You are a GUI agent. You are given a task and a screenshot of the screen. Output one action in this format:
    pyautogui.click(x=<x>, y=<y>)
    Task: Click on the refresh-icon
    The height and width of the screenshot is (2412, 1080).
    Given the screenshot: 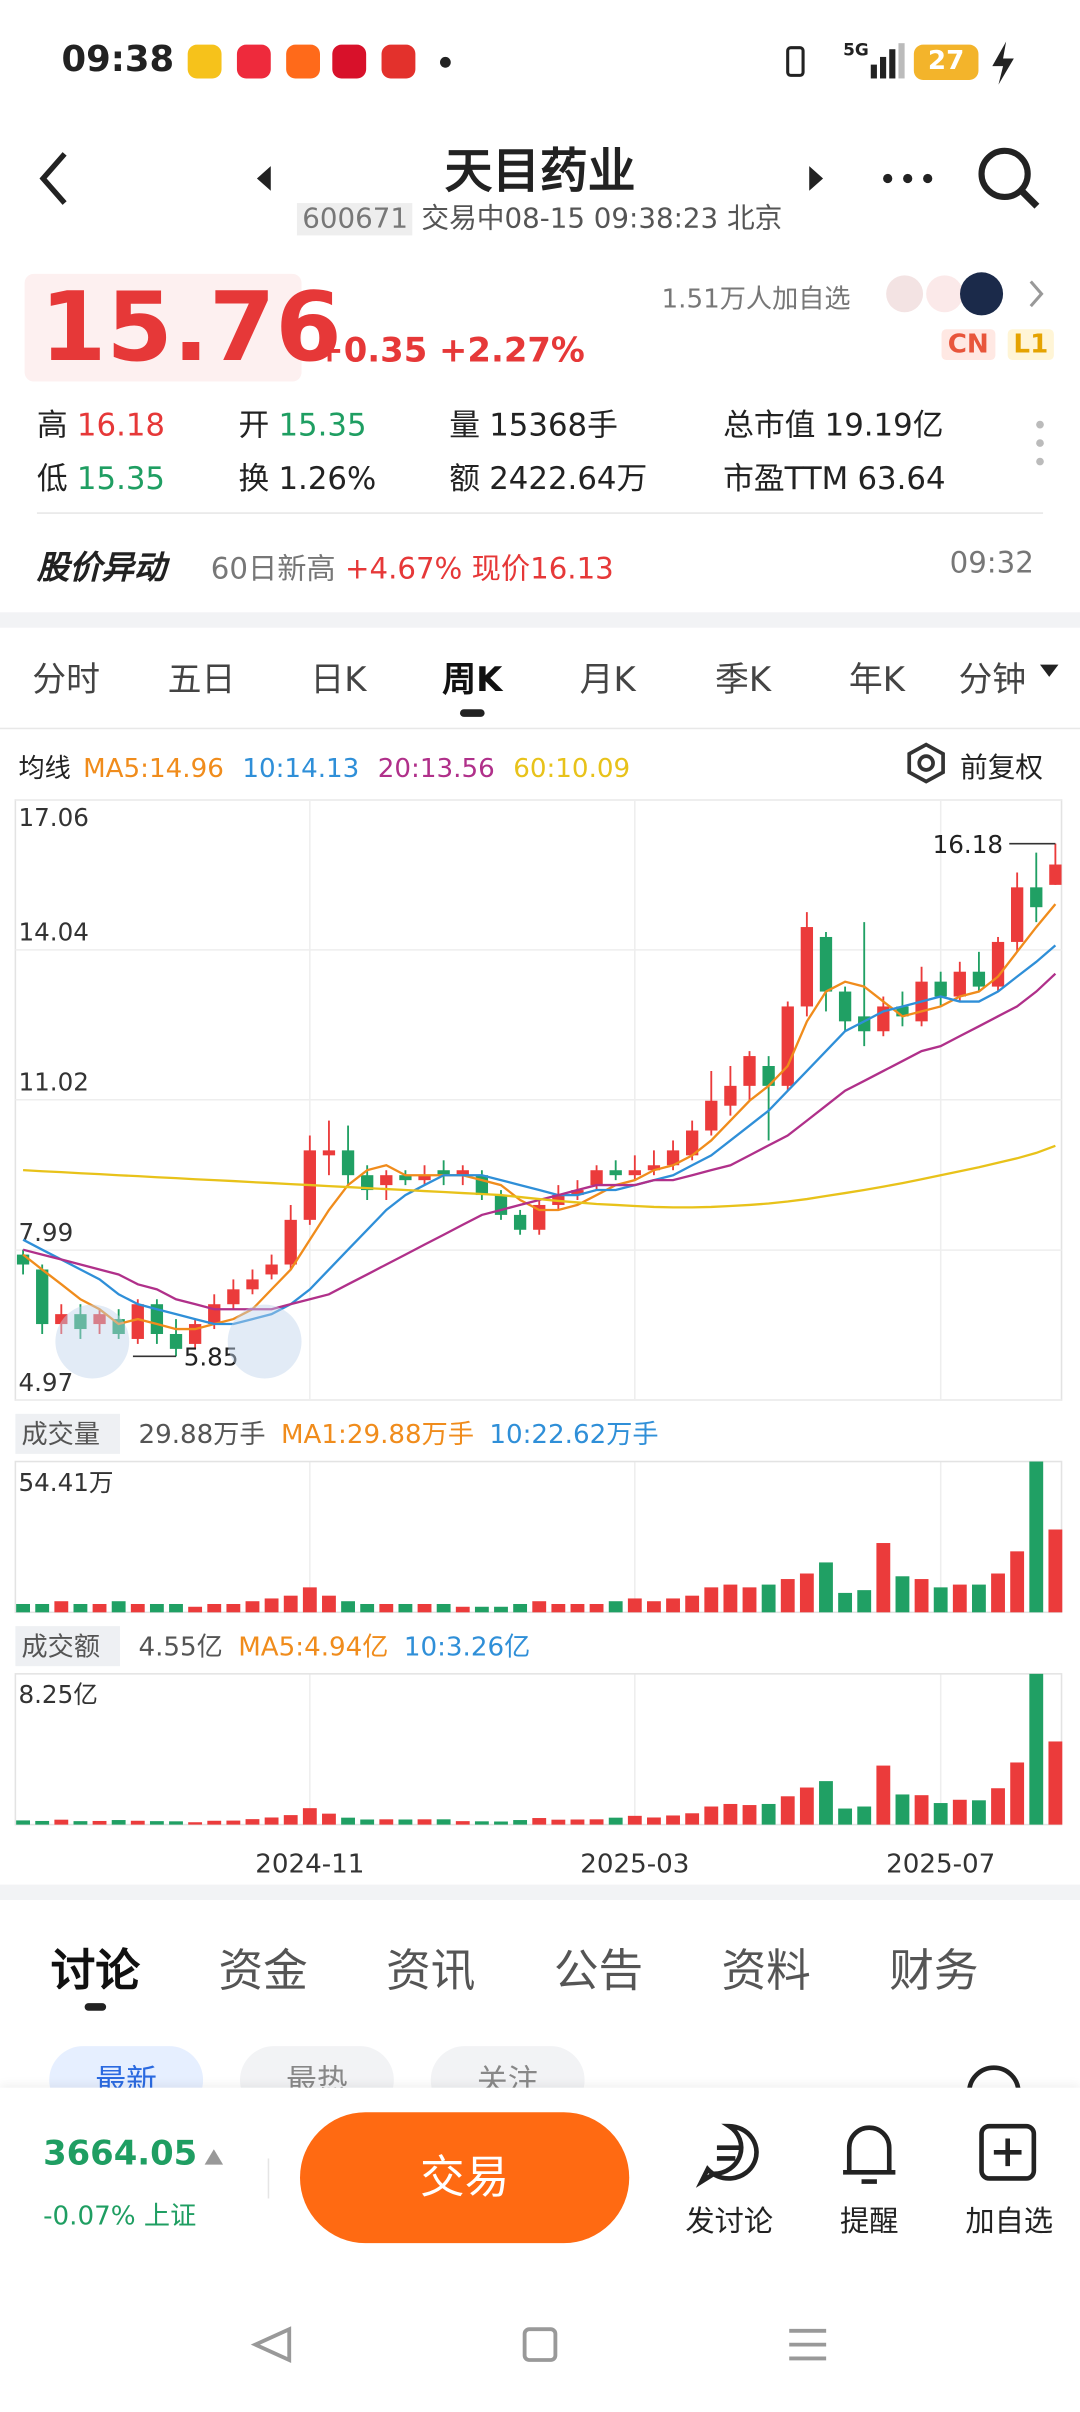 What is the action you would take?
    pyautogui.click(x=994, y=2075)
    